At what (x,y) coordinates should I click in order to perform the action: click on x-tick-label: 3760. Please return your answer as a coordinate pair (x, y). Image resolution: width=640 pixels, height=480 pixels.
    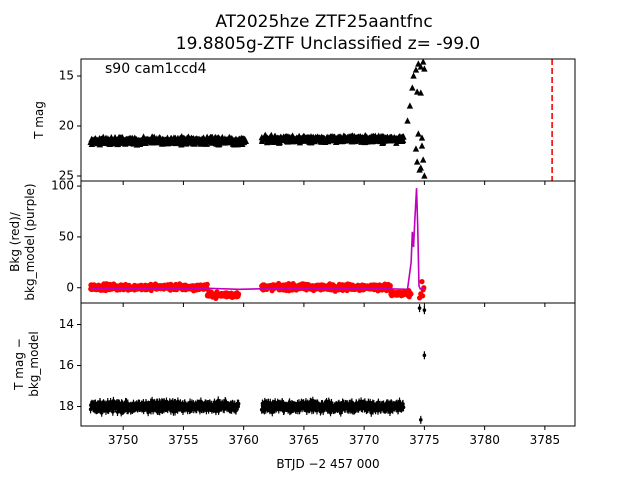
    Looking at the image, I should click on (243, 440).